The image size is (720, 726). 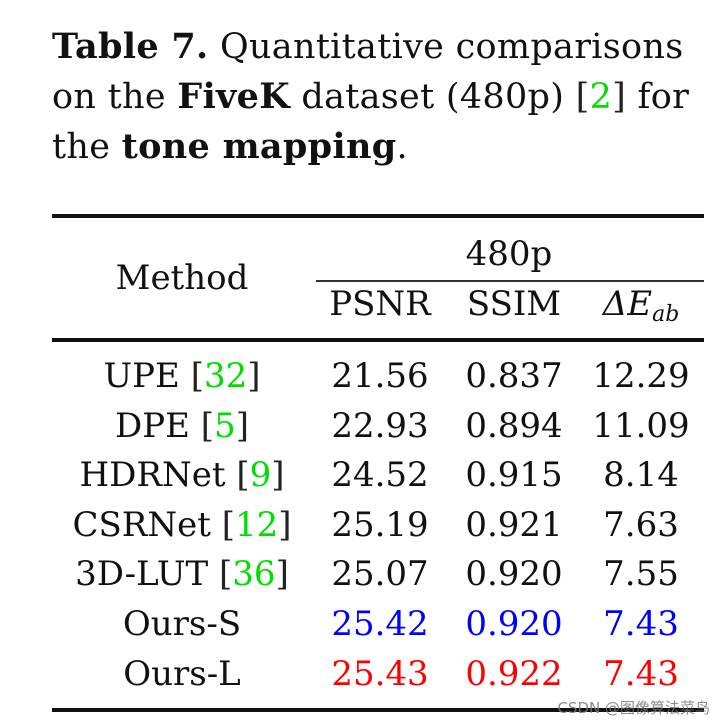 I want to click on citation-link: 12, so click(x=257, y=524).